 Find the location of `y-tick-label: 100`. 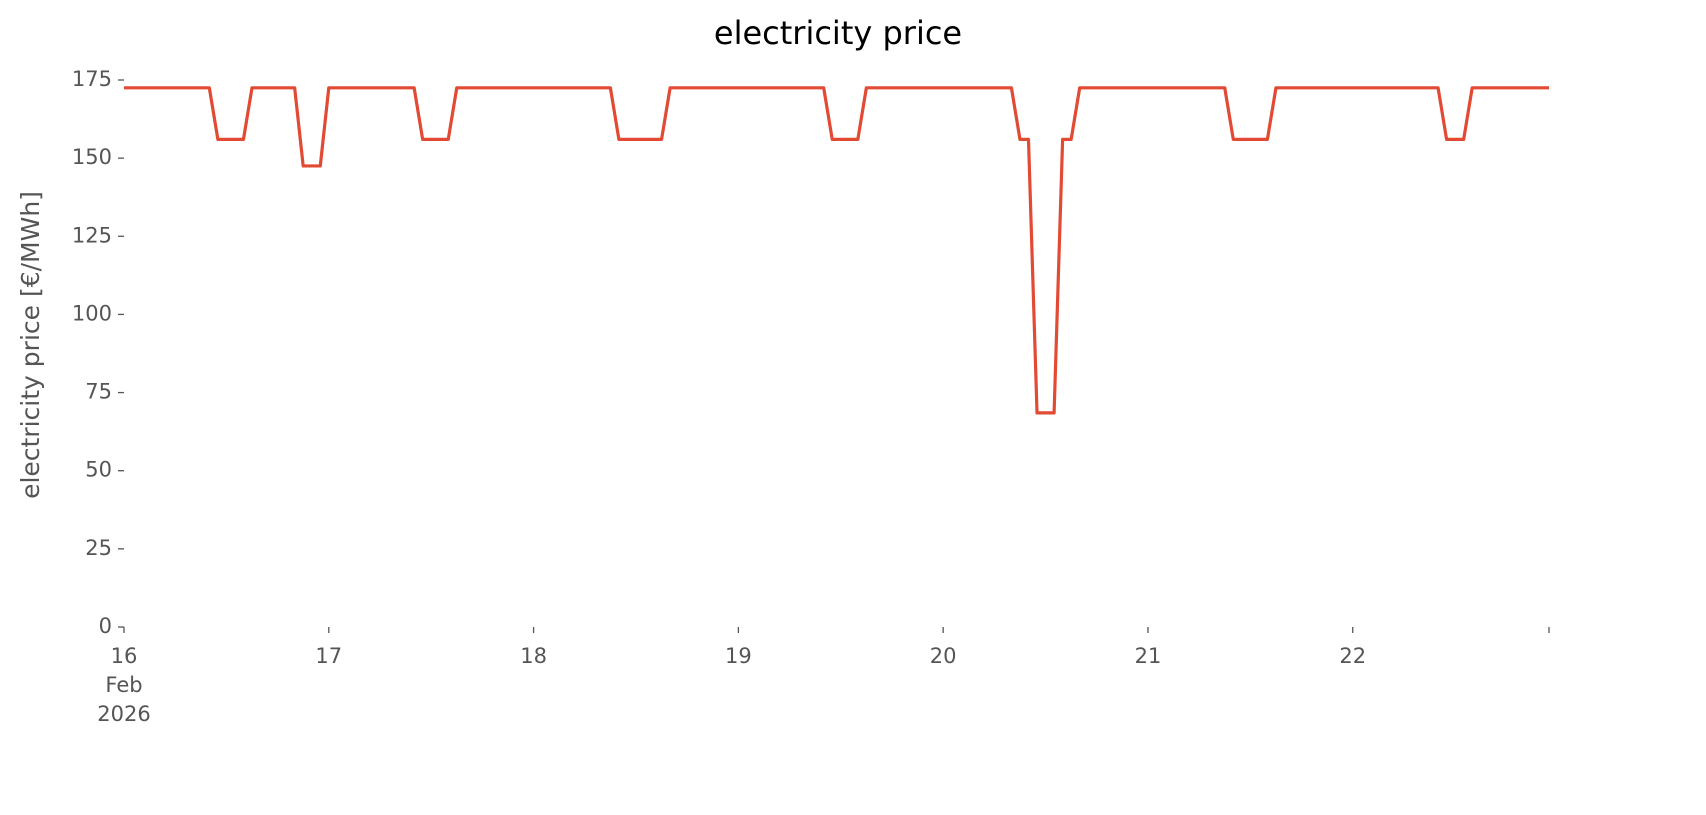

y-tick-label: 100 is located at coordinates (92, 313).